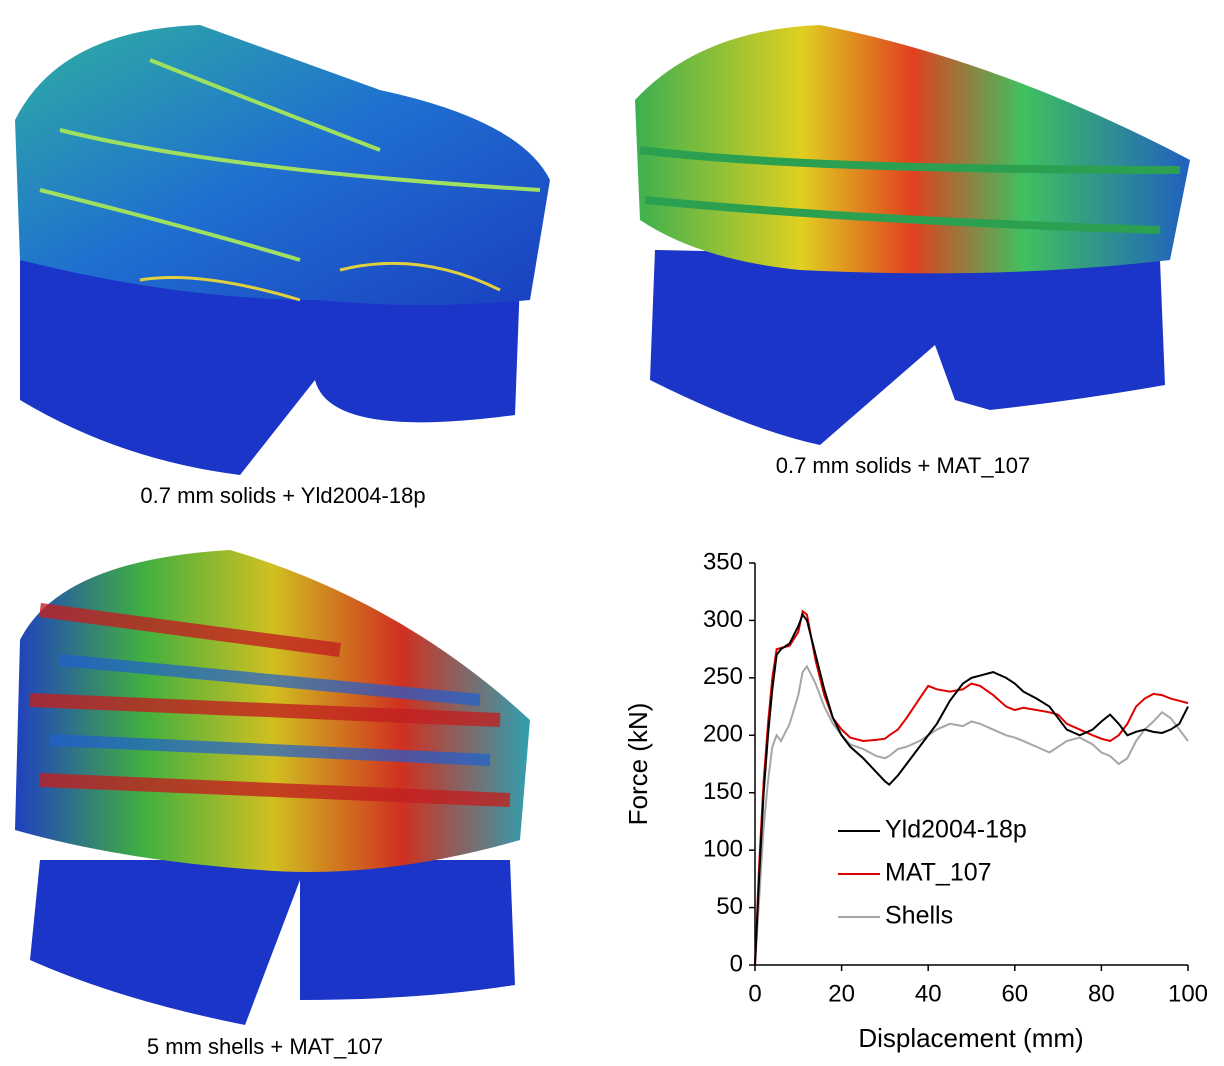 Image resolution: width=1224 pixels, height=1066 pixels. What do you see at coordinates (638, 764) in the screenshot?
I see `y-axis-label: Force (kN)` at bounding box center [638, 764].